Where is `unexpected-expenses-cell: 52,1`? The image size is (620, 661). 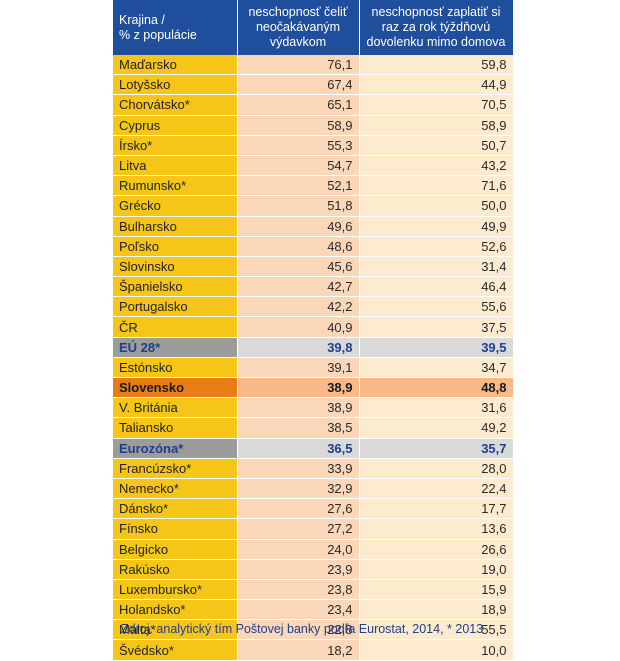 unexpected-expenses-cell: 52,1 is located at coordinates (298, 186).